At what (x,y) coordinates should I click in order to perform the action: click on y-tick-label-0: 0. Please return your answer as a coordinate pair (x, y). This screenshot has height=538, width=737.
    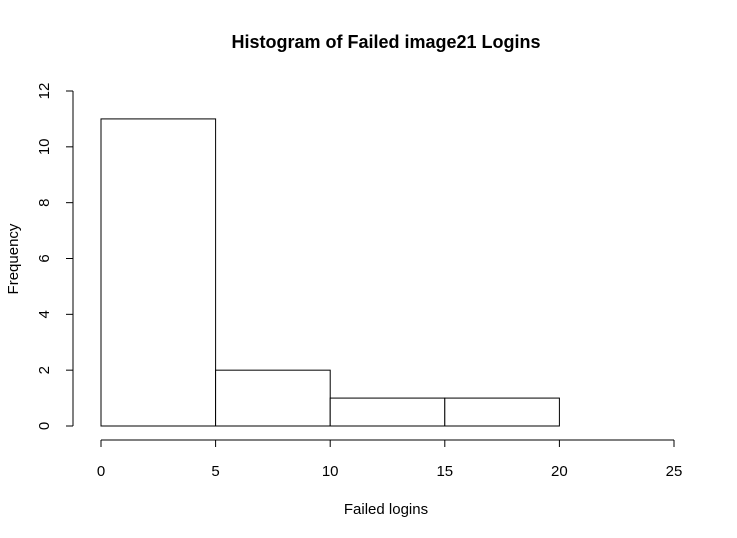
    Looking at the image, I should click on (44, 426).